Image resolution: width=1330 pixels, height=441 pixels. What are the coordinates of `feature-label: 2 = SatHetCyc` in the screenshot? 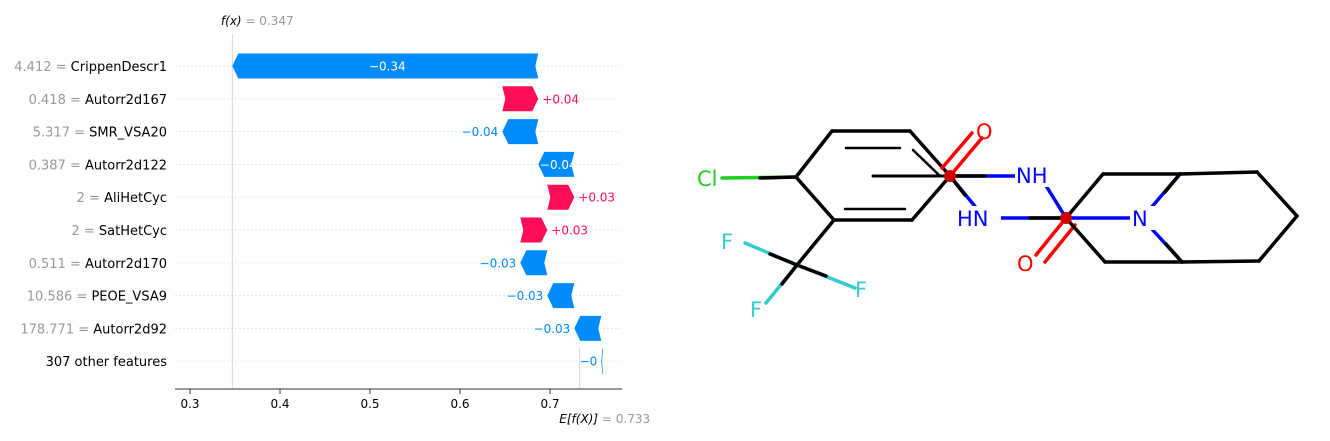 It's located at (119, 231).